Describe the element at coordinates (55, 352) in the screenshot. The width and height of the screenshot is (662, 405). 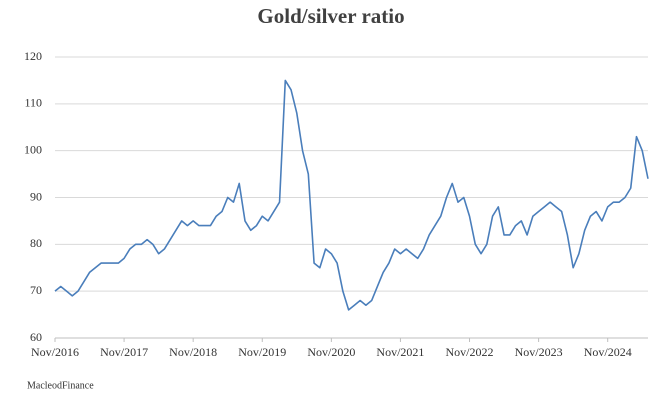
I see `x-tick-label: Nov/2016` at that location.